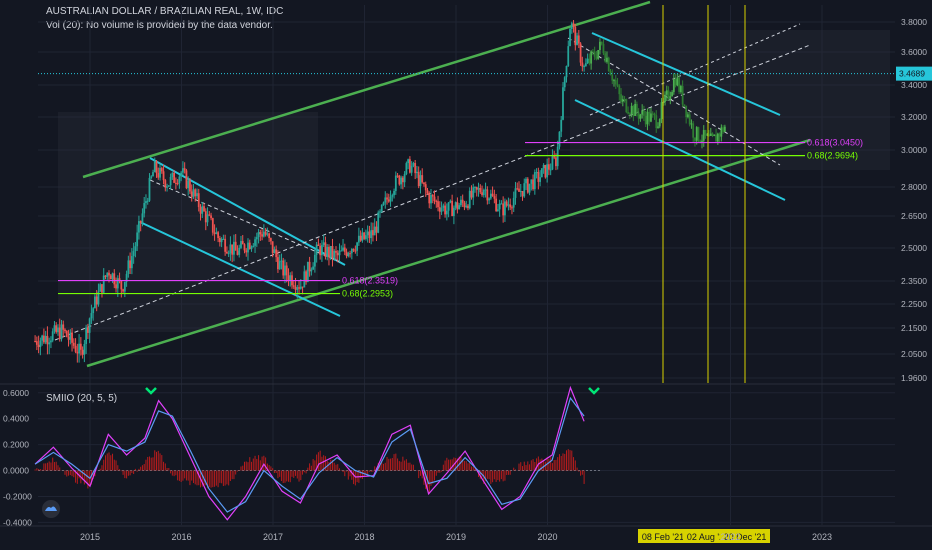  What do you see at coordinates (81, 398) in the screenshot?
I see `osc-title: SMIIO (20, 5, 5)` at bounding box center [81, 398].